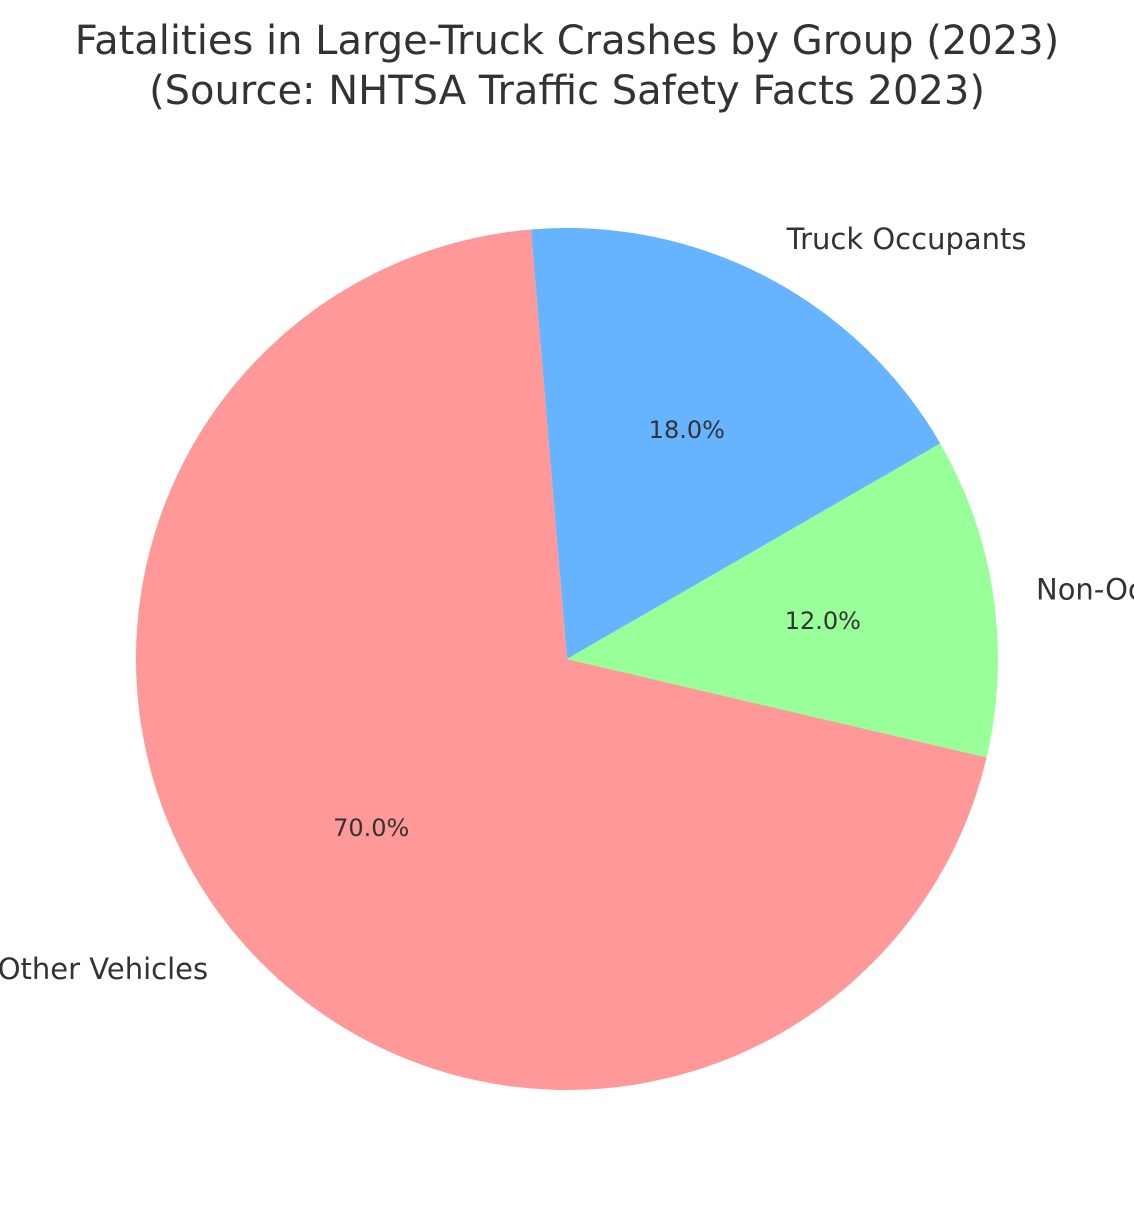 This screenshot has height=1218, width=1134. What do you see at coordinates (1085, 590) in the screenshot?
I see `pie-category-label-non-occupants: Non-Occupants` at bounding box center [1085, 590].